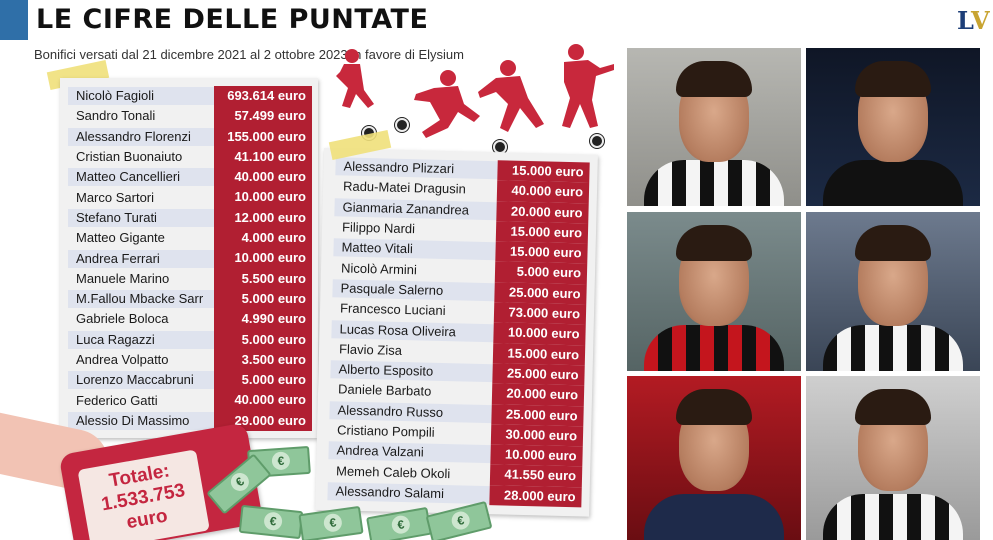 The width and height of the screenshot is (993, 540). Describe the element at coordinates (475, 91) in the screenshot. I see `football-player-silhouettes-icon` at that location.